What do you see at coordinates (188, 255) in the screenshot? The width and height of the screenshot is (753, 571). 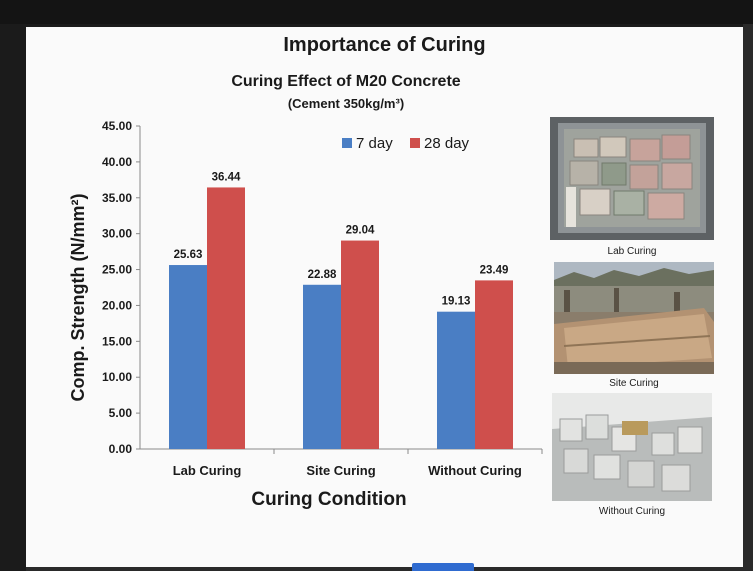 I see `data-label: 25.63` at bounding box center [188, 255].